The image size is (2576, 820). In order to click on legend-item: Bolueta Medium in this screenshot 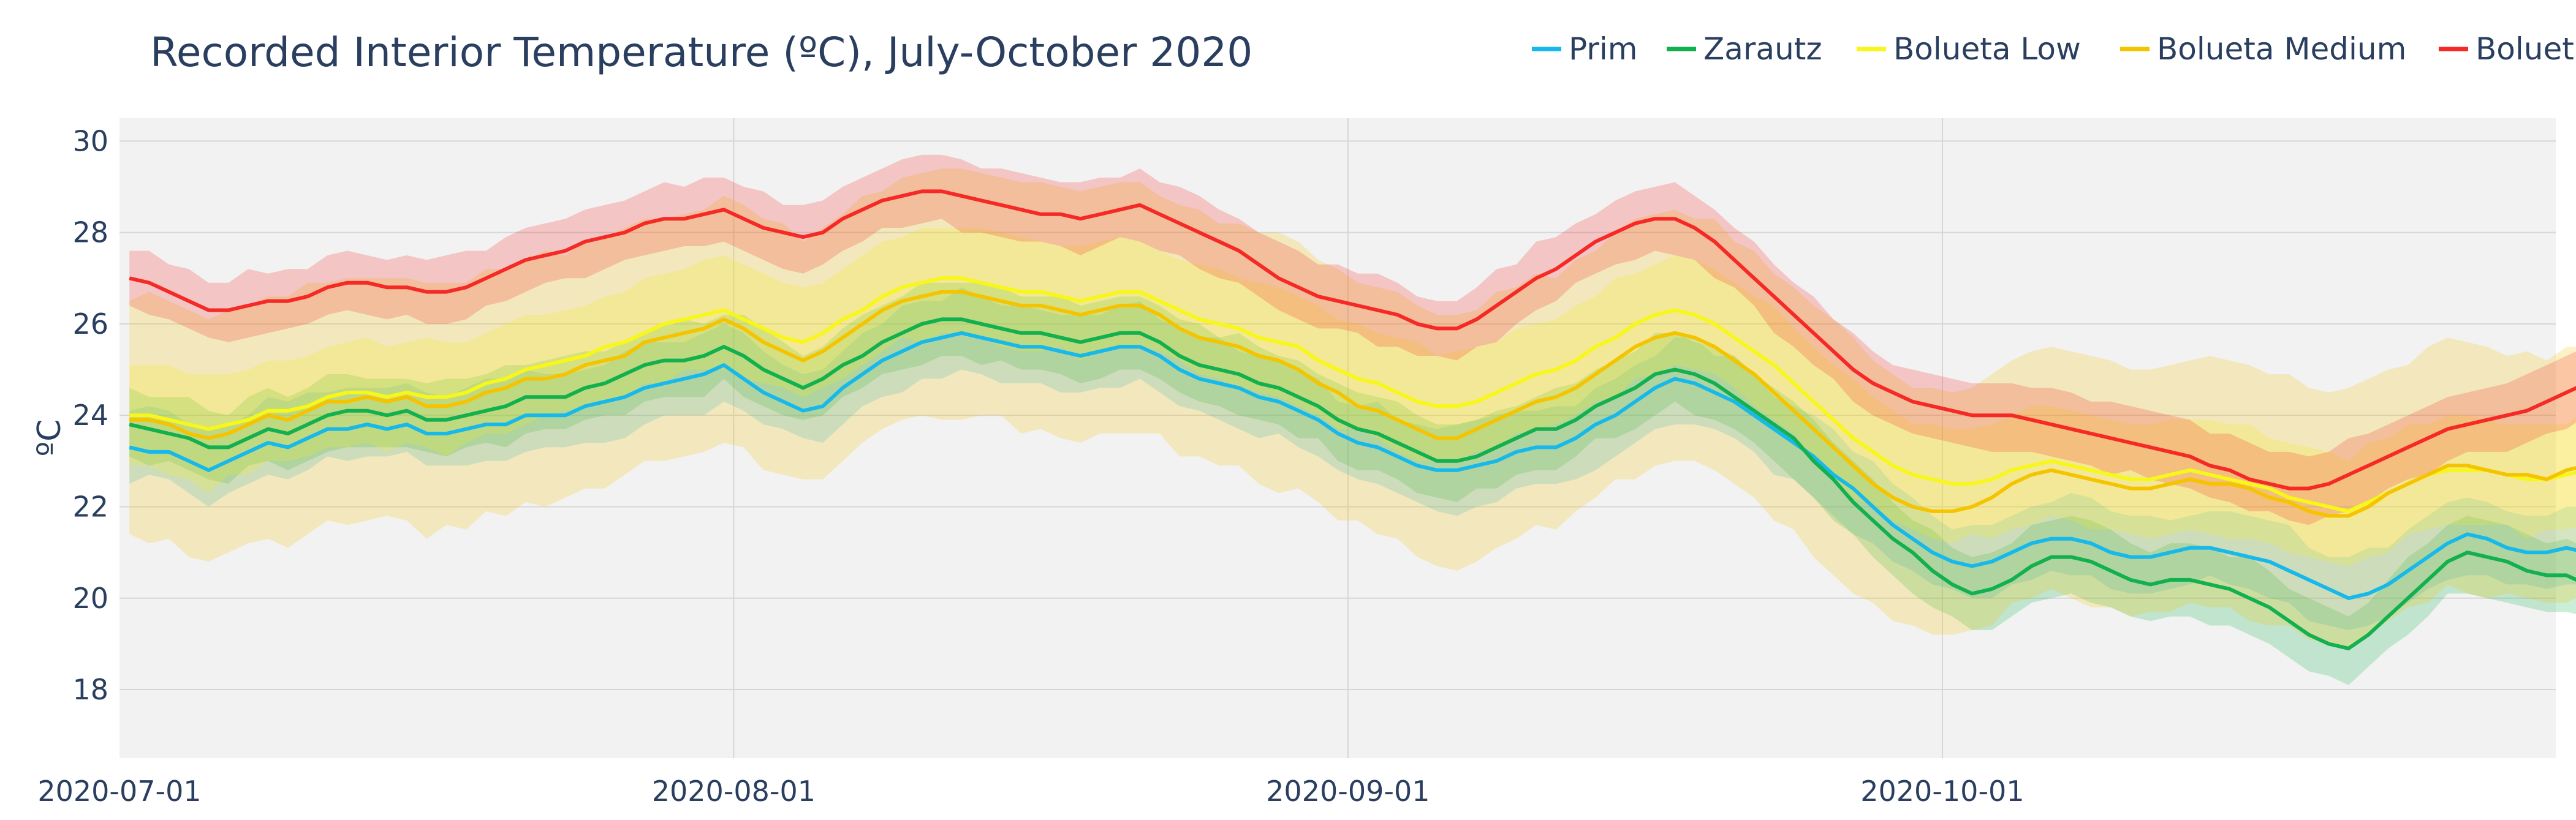, I will do `click(2263, 49)`.